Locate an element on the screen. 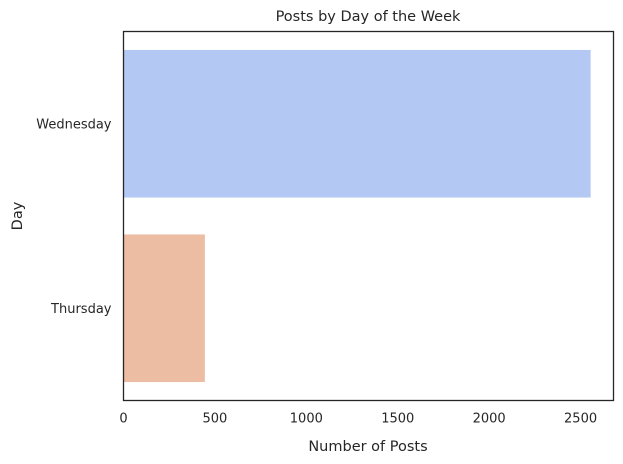 The width and height of the screenshot is (623, 464). x-tick-label: 500 is located at coordinates (215, 419).